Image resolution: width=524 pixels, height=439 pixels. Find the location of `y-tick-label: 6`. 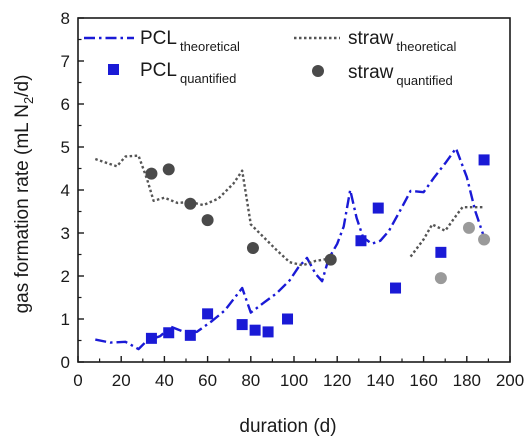

y-tick-label: 6 is located at coordinates (65, 104).